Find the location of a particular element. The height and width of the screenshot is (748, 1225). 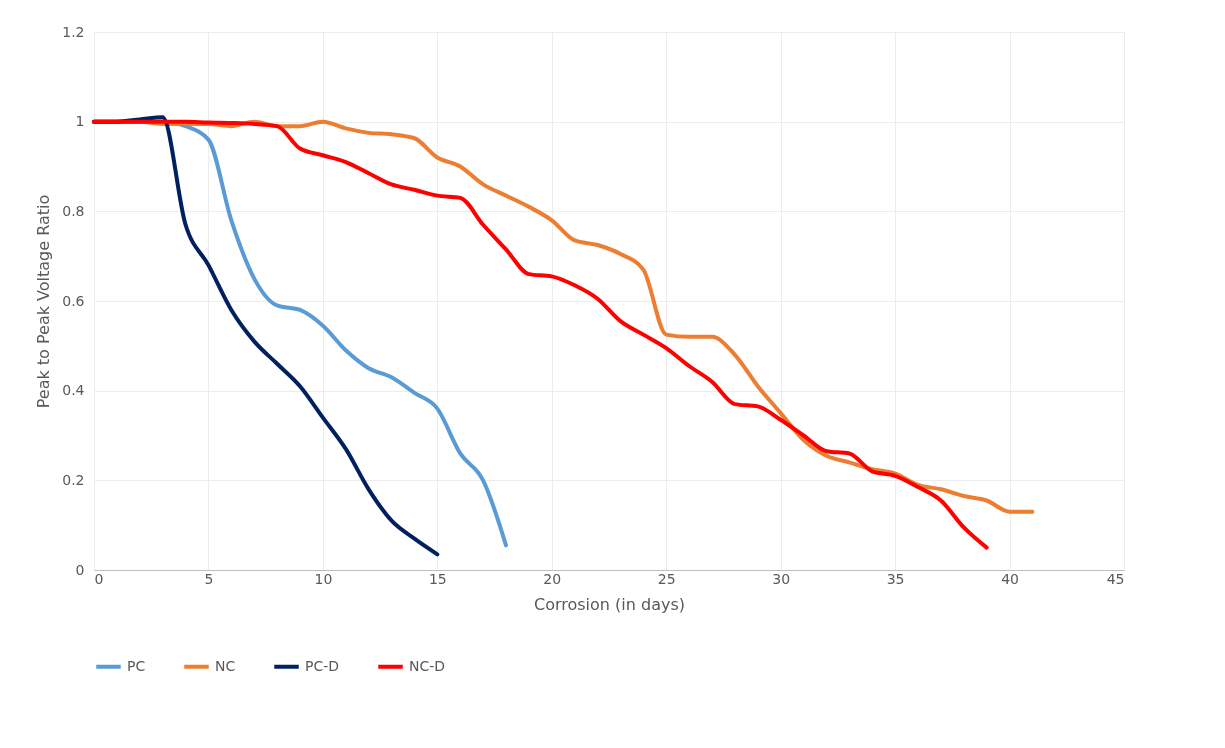

legend-label: NC-D is located at coordinates (427, 665).